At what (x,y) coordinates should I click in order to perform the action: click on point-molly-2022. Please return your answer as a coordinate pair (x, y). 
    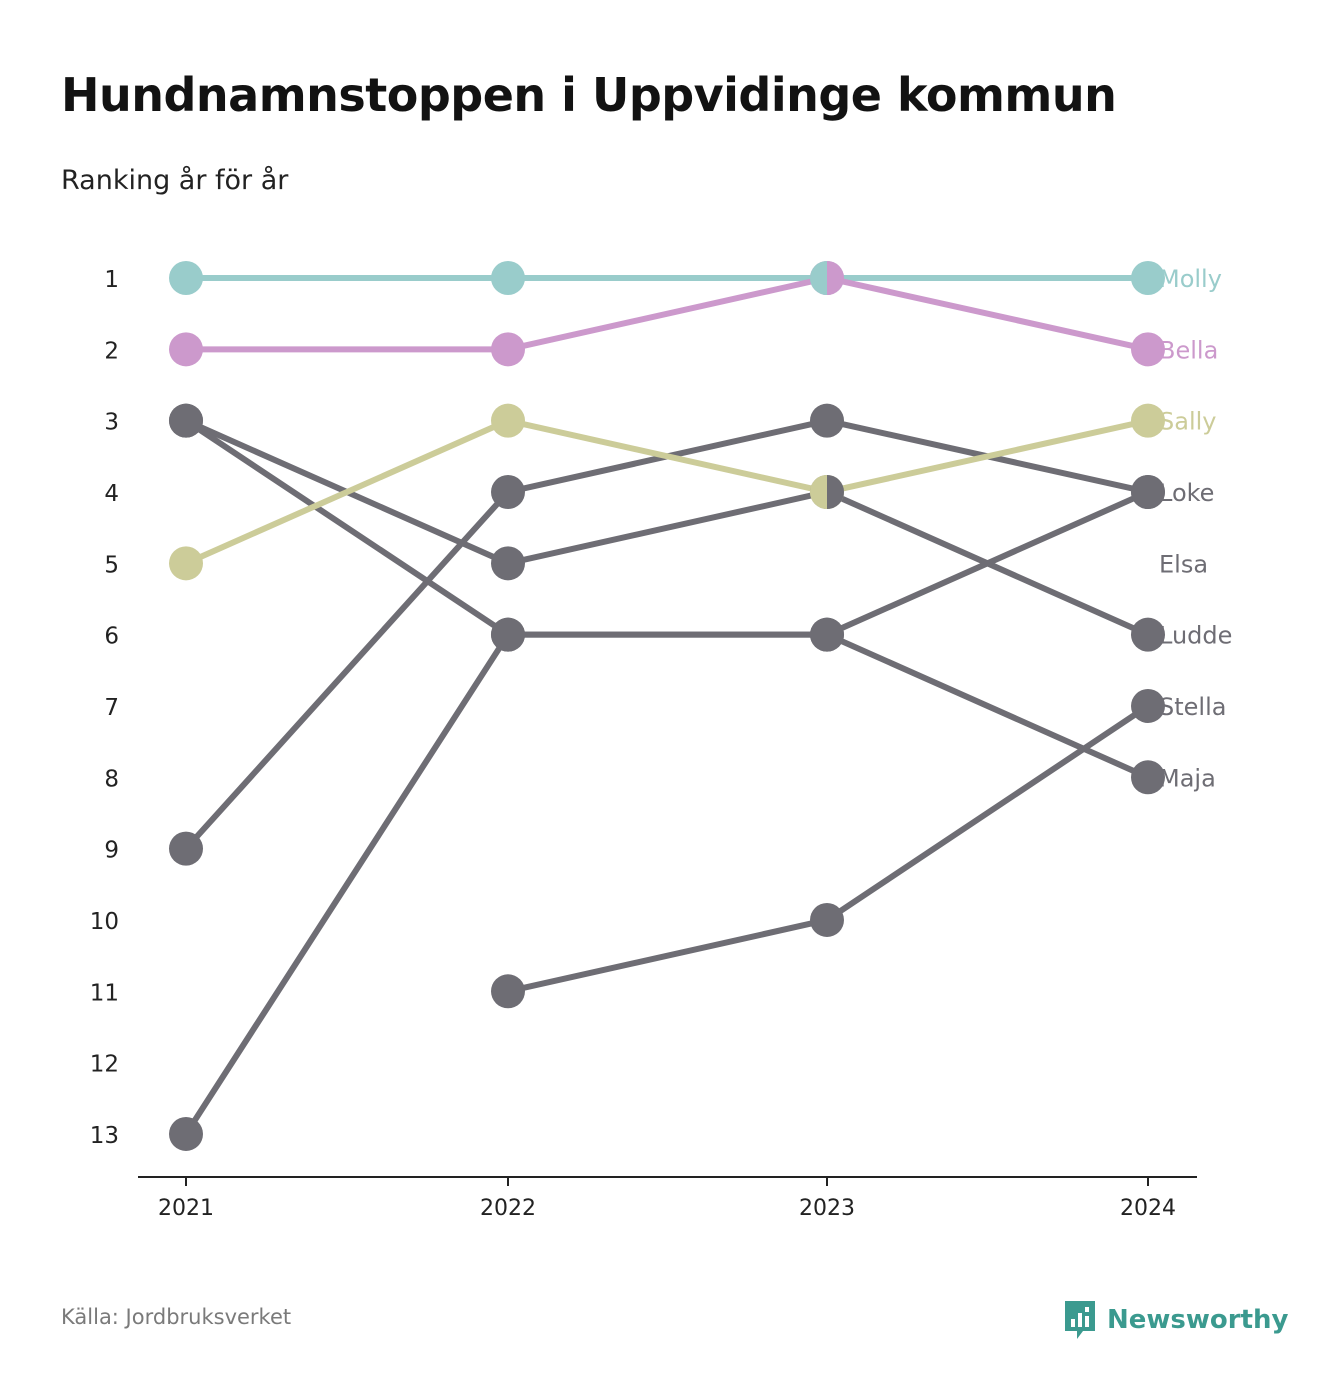
    Looking at the image, I should click on (508, 278).